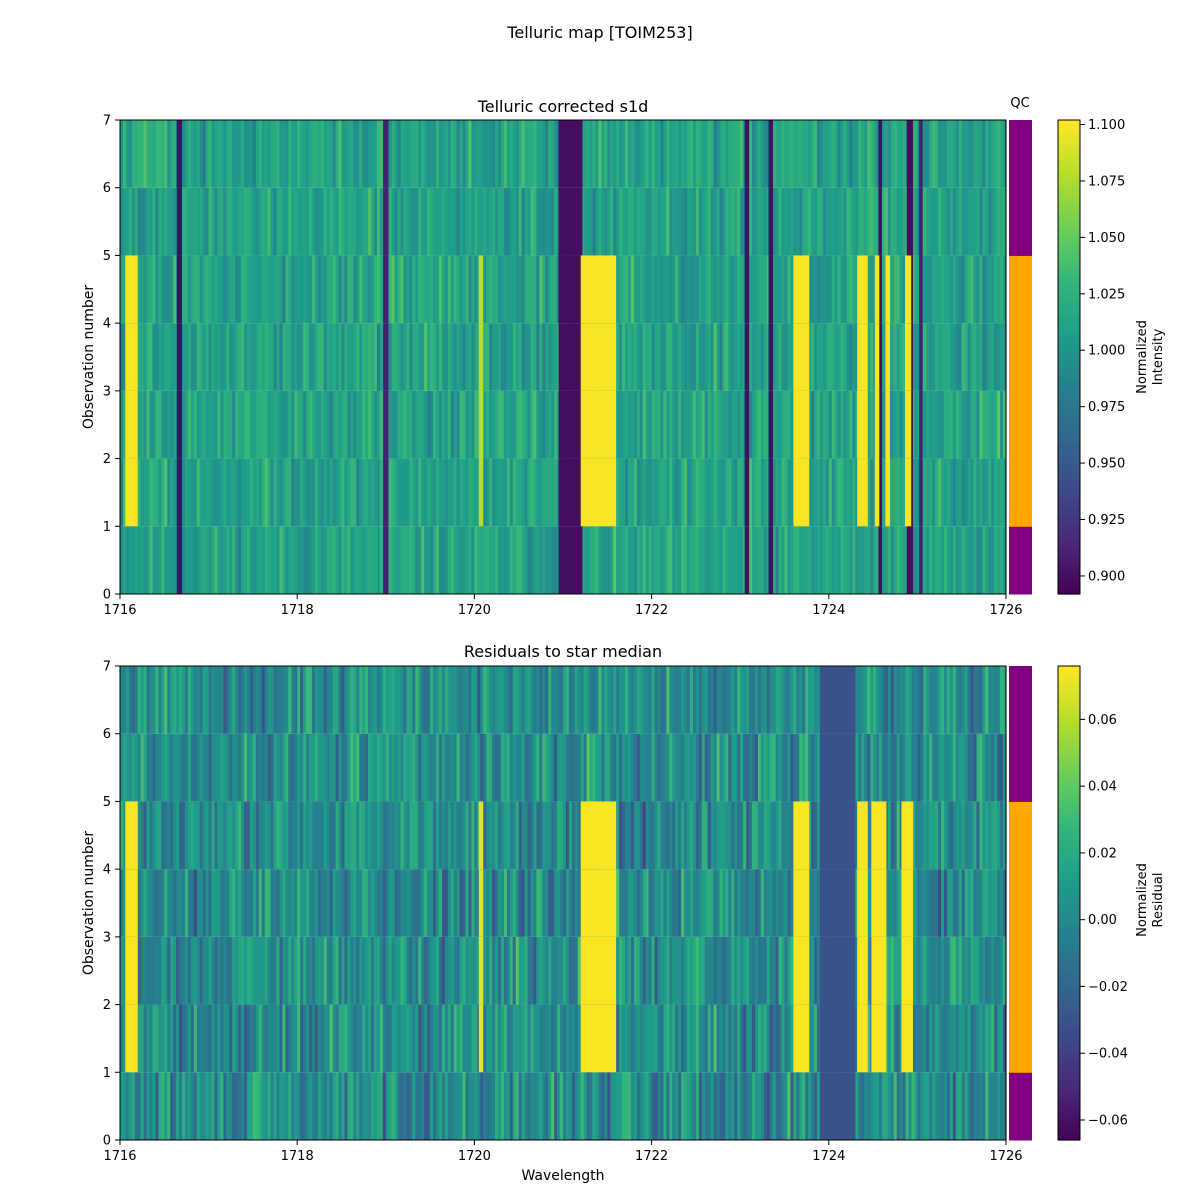 Image resolution: width=1200 pixels, height=1200 pixels. Describe the element at coordinates (1150, 357) in the screenshot. I see `panel1-colorbar-label: Normalized Intensity` at that location.